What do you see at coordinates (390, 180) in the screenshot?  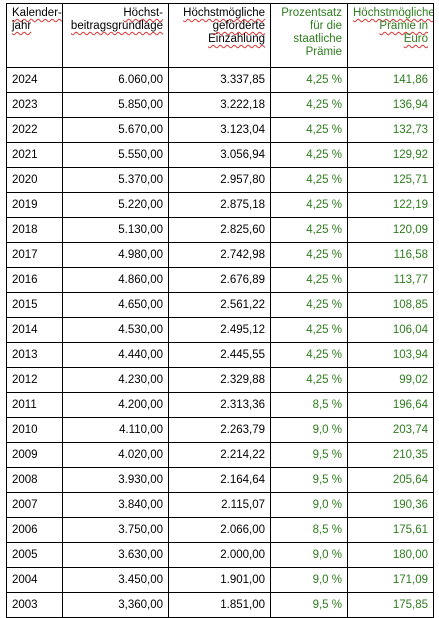 I see `cell-max-premium: 125,71` at bounding box center [390, 180].